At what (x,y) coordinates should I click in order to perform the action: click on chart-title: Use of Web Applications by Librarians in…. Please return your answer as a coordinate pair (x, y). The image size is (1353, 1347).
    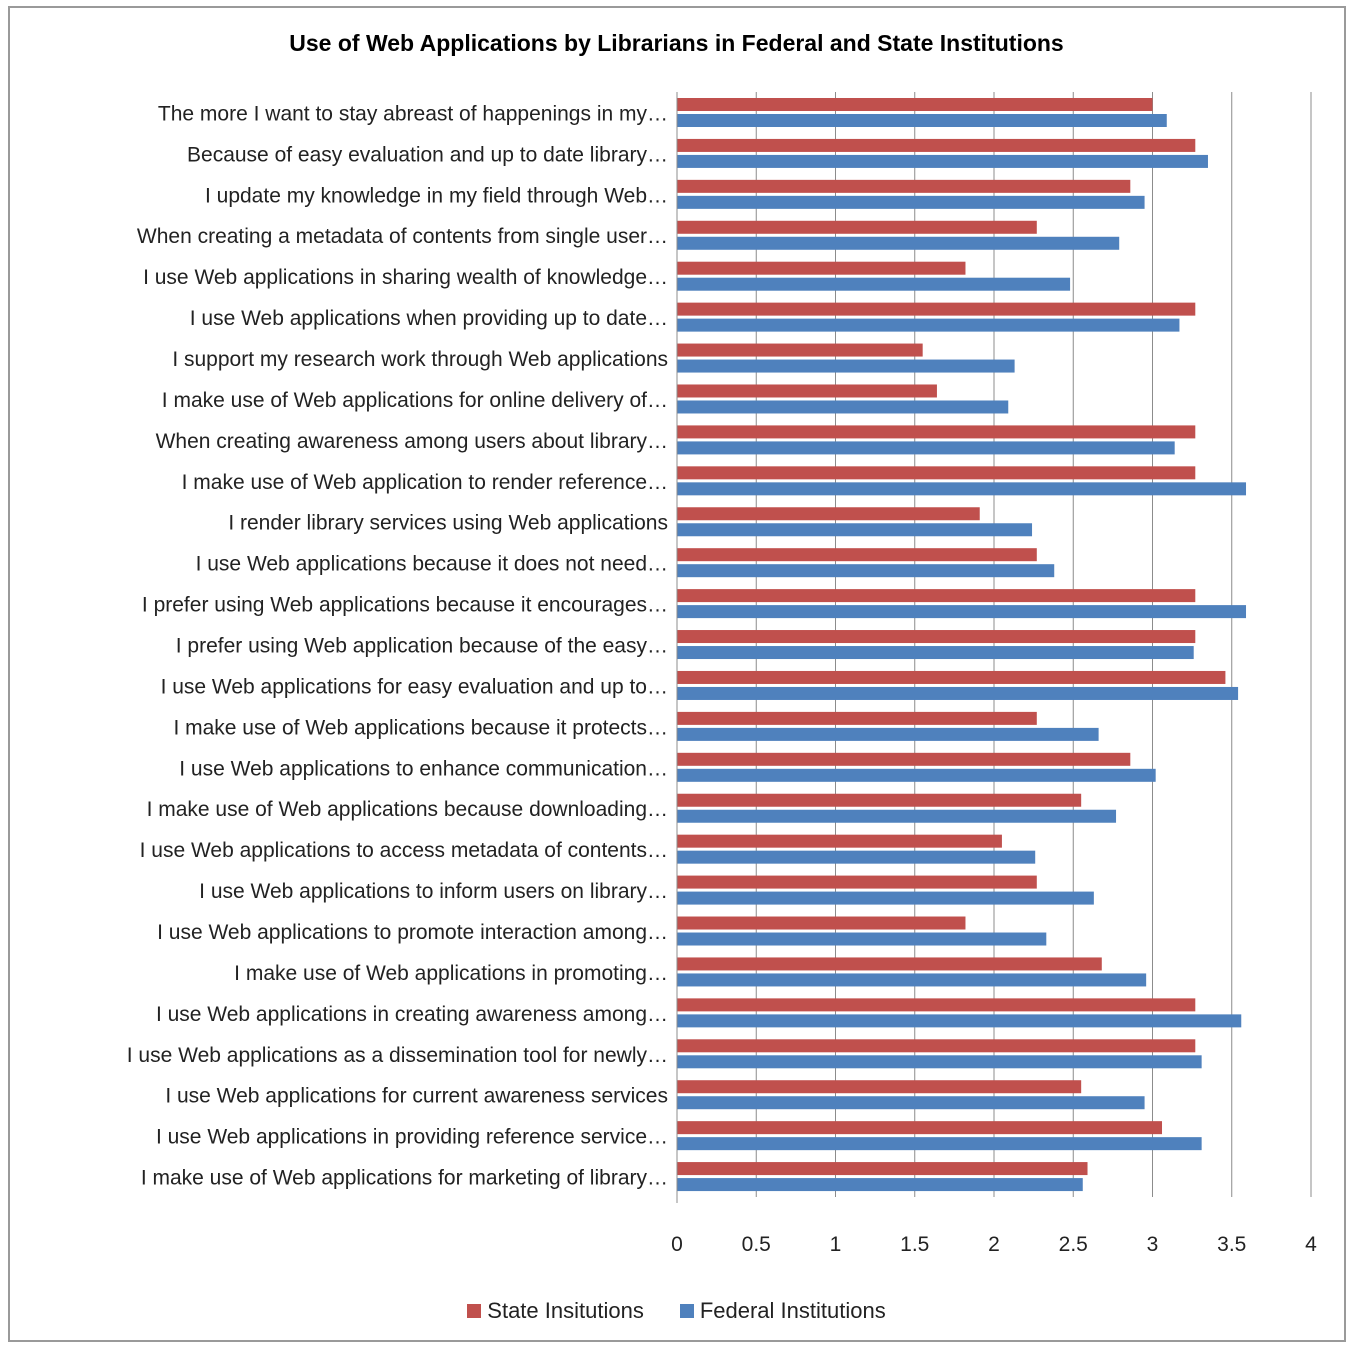
    Looking at the image, I should click on (676, 43).